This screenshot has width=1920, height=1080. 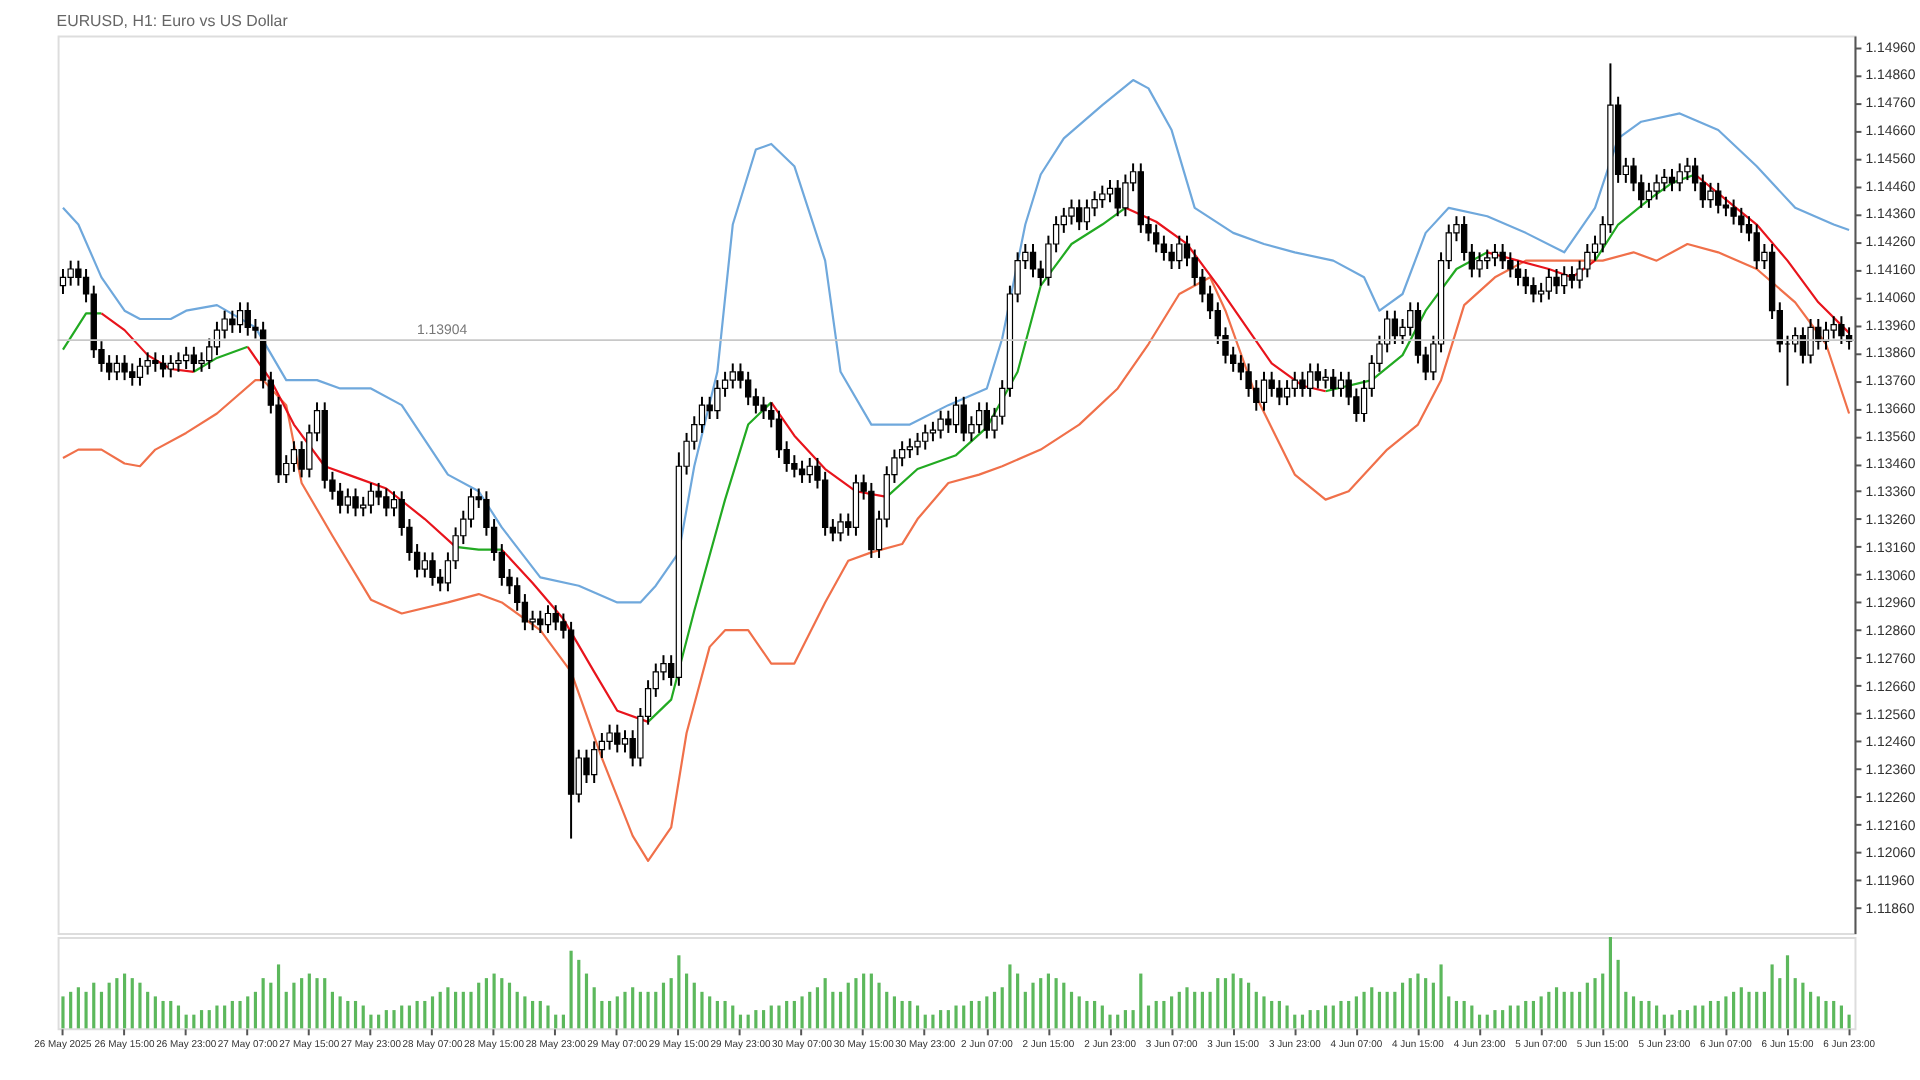 I want to click on chart-title: EURUSD, H1: Euro vs US Dollar, so click(x=172, y=20).